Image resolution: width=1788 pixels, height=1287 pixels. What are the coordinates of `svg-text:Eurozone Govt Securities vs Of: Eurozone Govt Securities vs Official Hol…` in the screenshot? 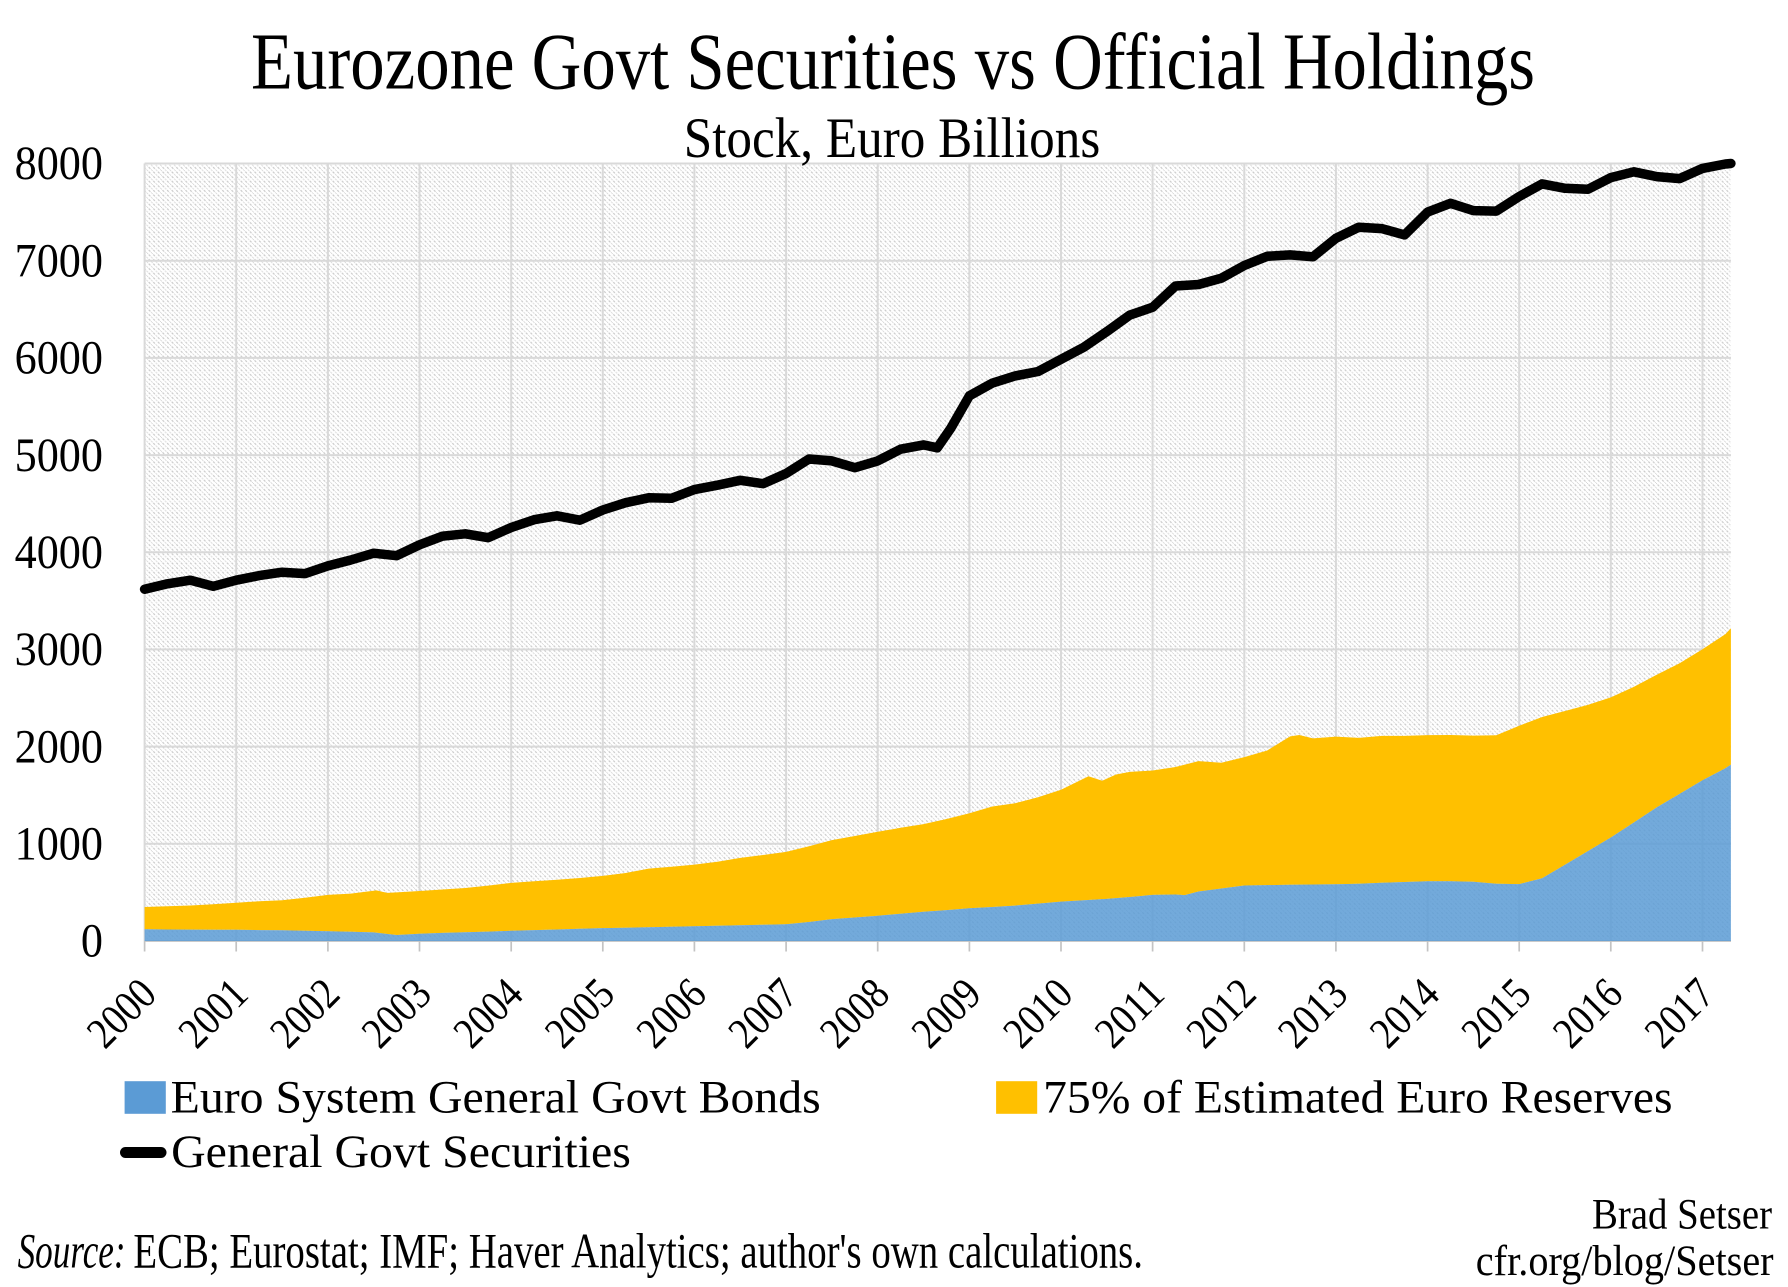 It's located at (893, 62).